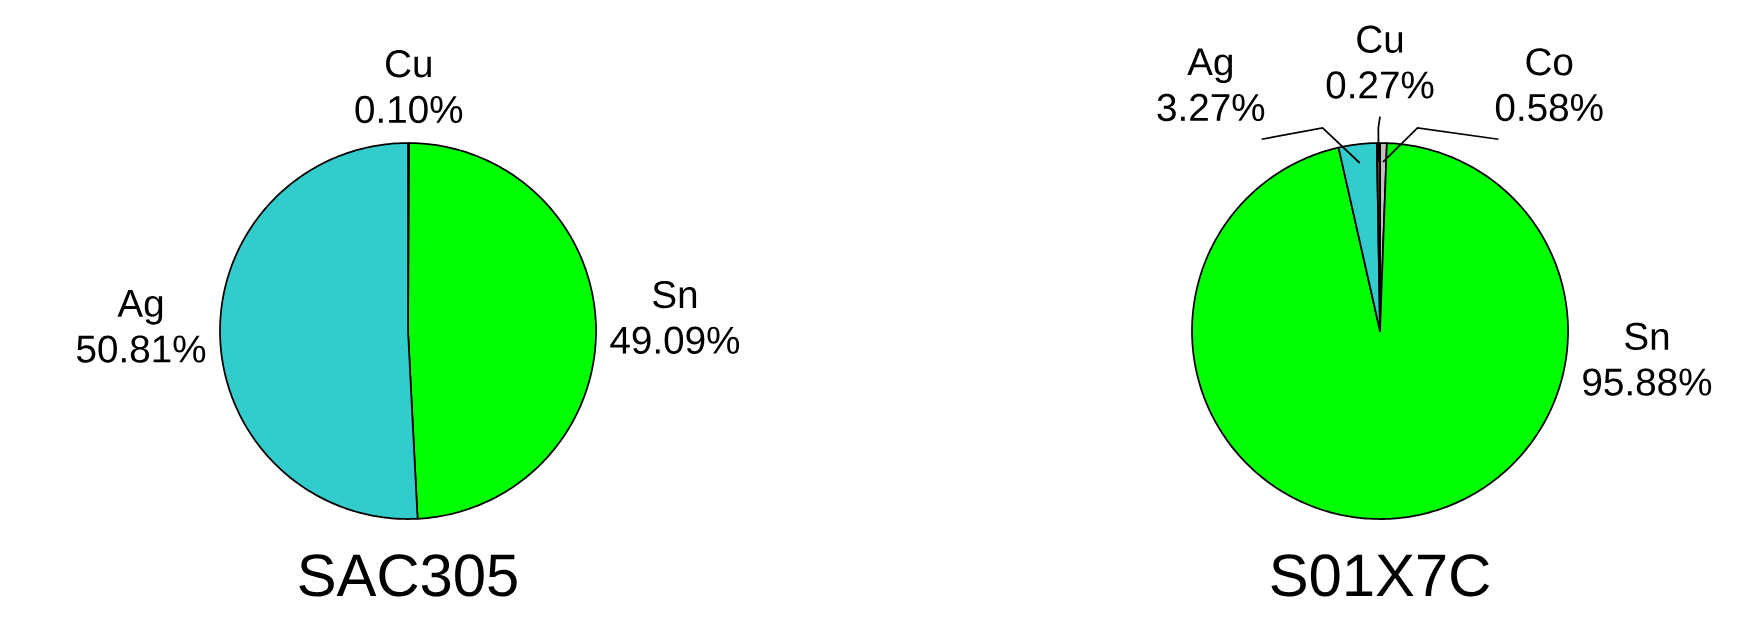 This screenshot has width=1750, height=628. What do you see at coordinates (675, 340) in the screenshot?
I see `data-label: 49.09%` at bounding box center [675, 340].